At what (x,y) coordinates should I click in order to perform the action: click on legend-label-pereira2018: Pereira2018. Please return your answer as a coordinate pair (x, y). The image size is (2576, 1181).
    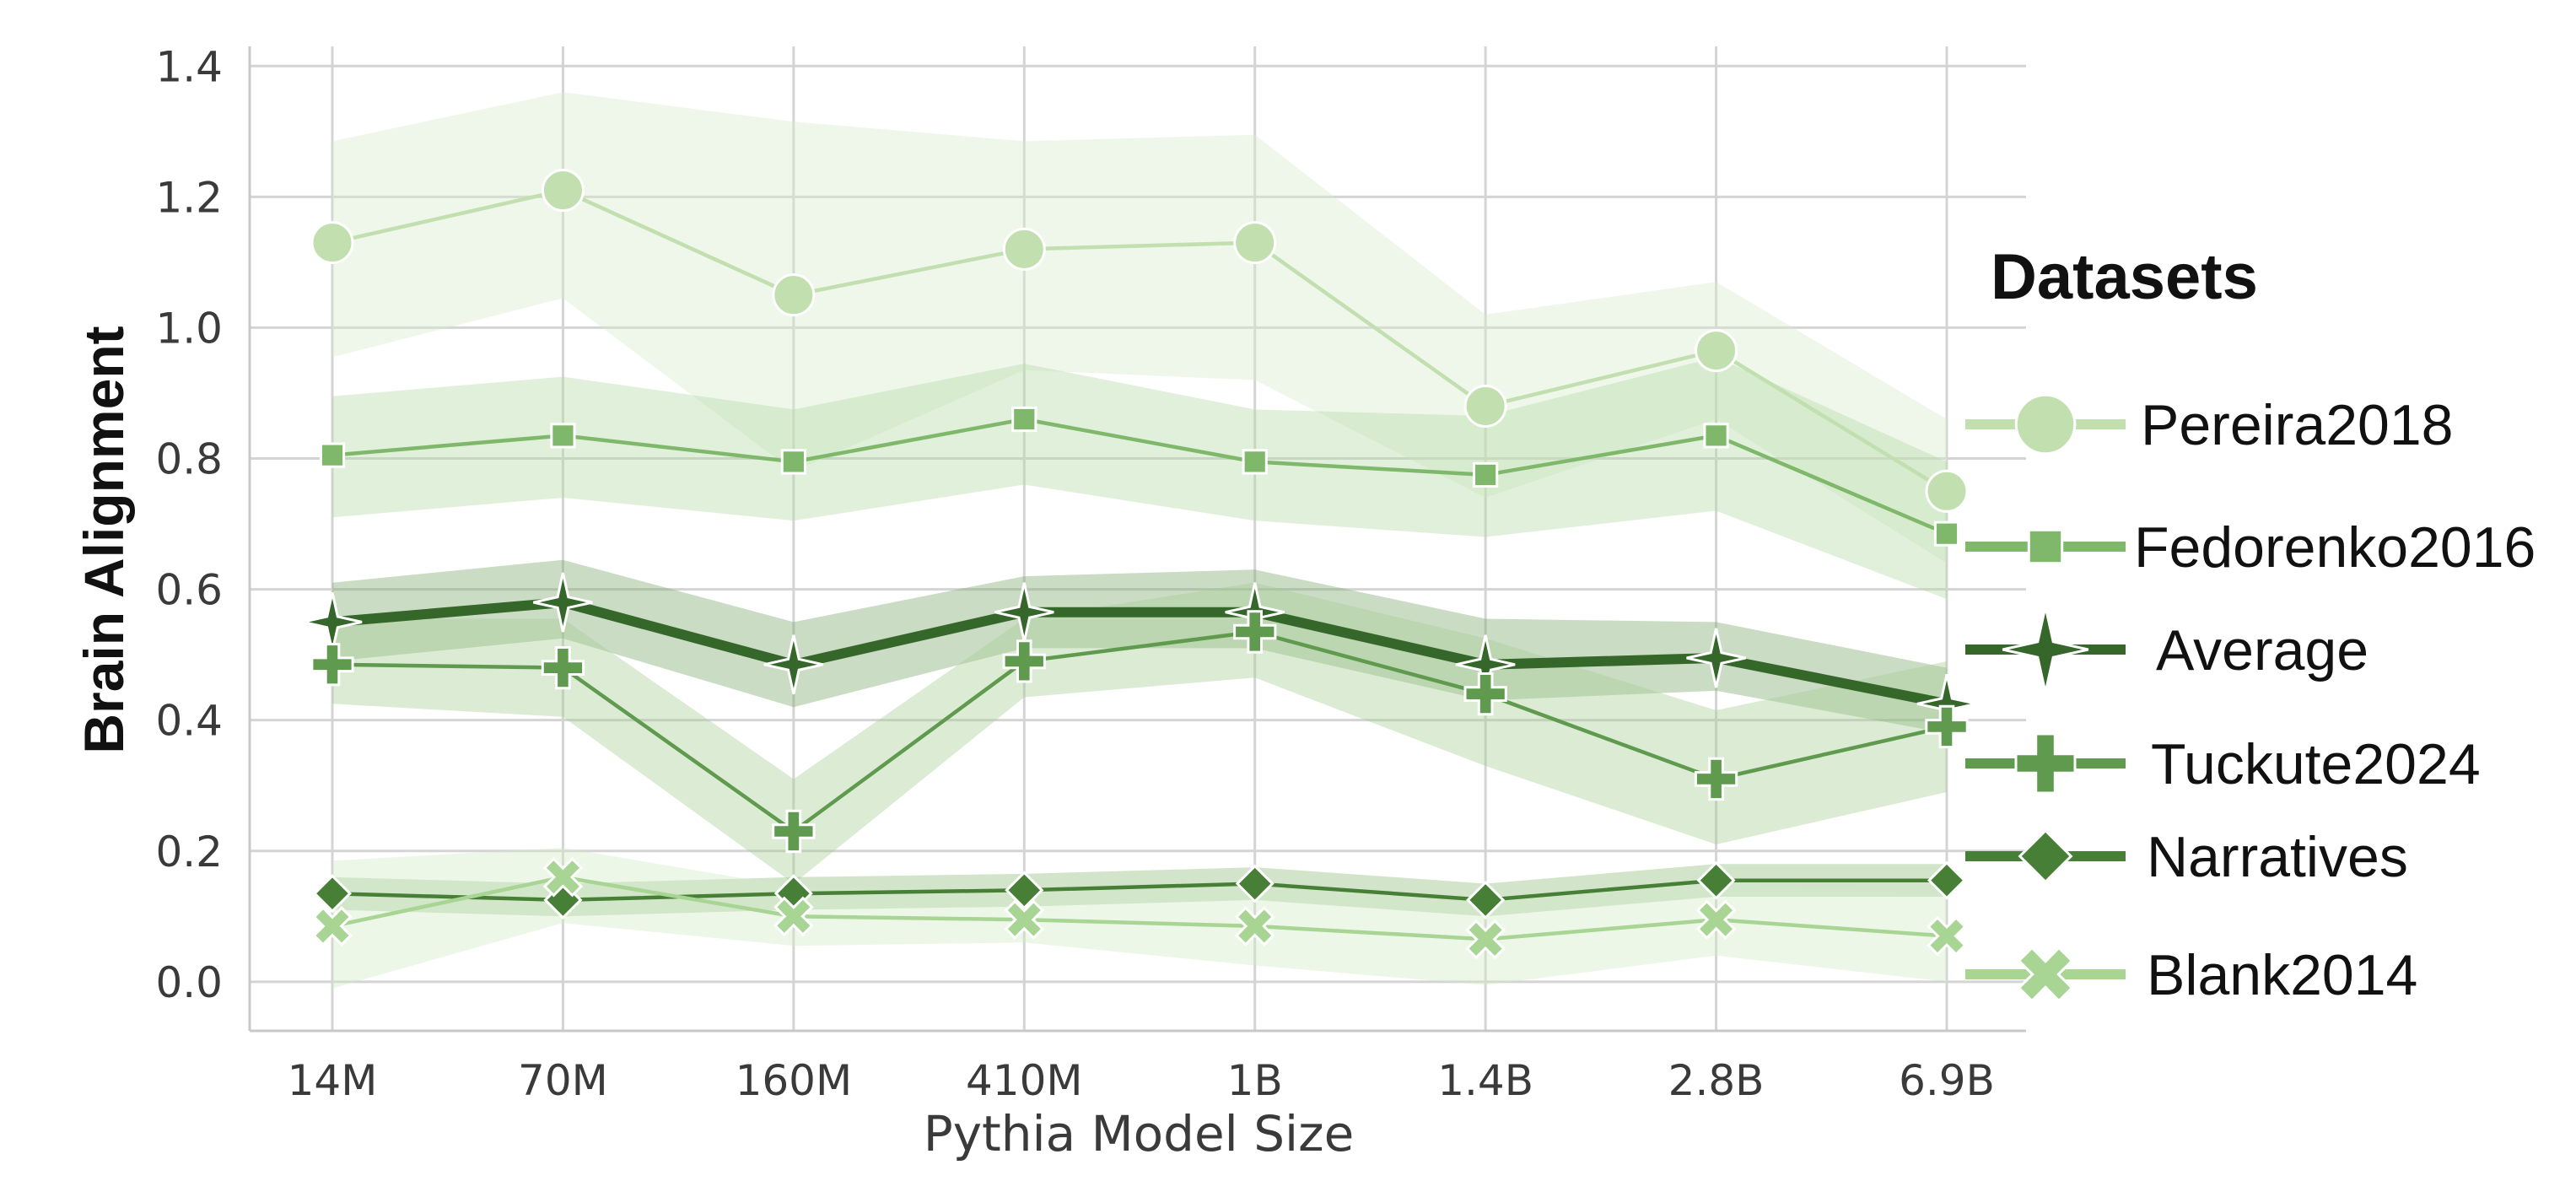
    Looking at the image, I should click on (2297, 425).